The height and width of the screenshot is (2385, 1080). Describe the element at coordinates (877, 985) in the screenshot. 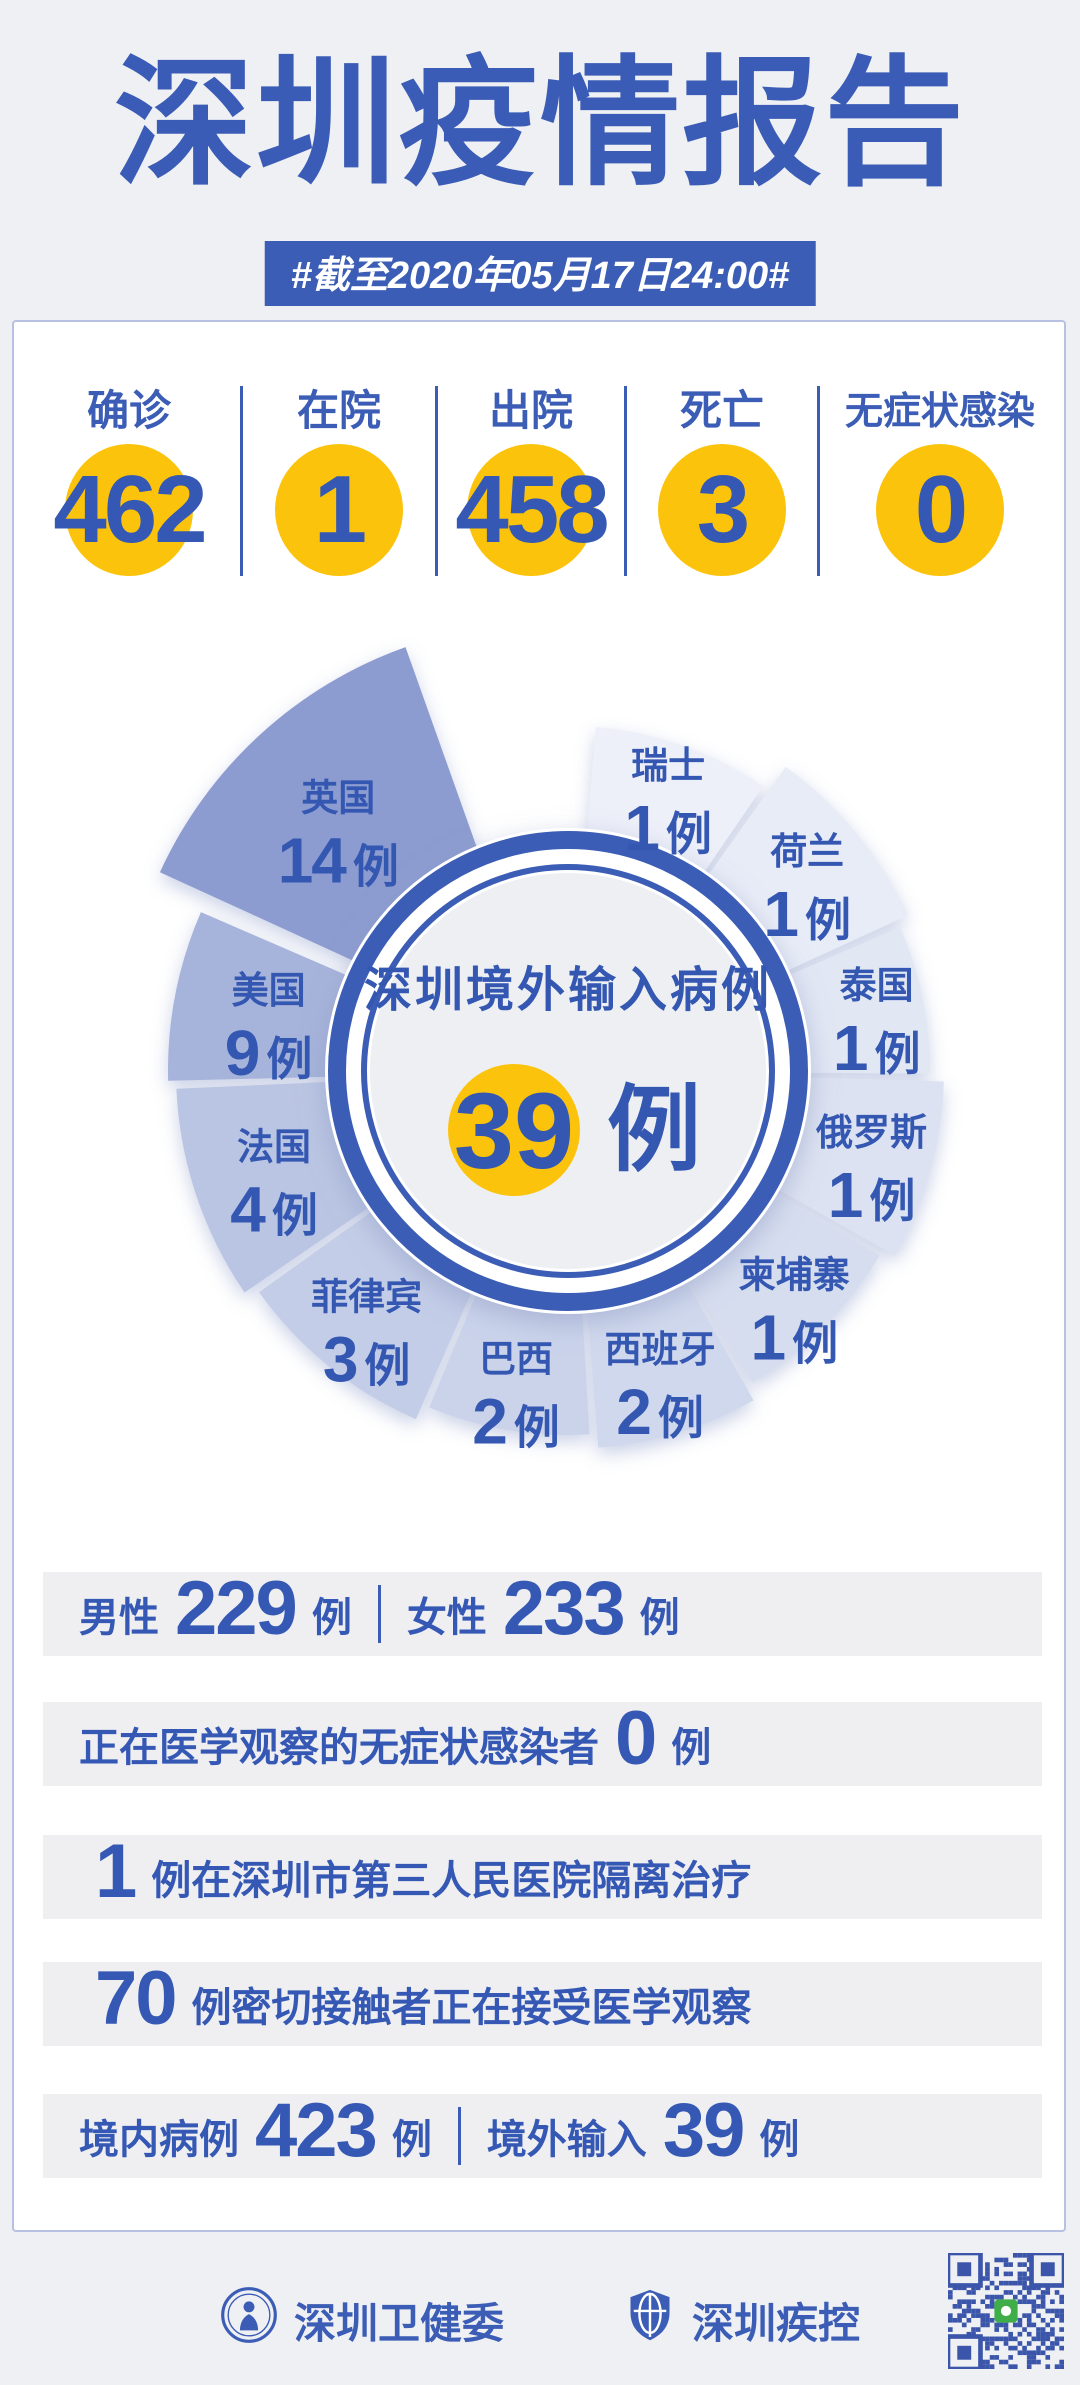

I see `slice-country-label: 泰国` at that location.